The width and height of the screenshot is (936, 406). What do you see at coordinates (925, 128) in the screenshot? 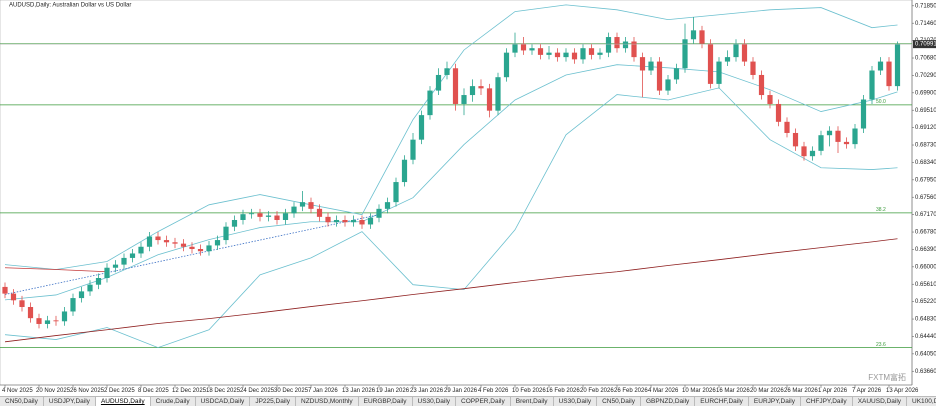
I see `y-tick-label: 0.69120` at bounding box center [925, 128].